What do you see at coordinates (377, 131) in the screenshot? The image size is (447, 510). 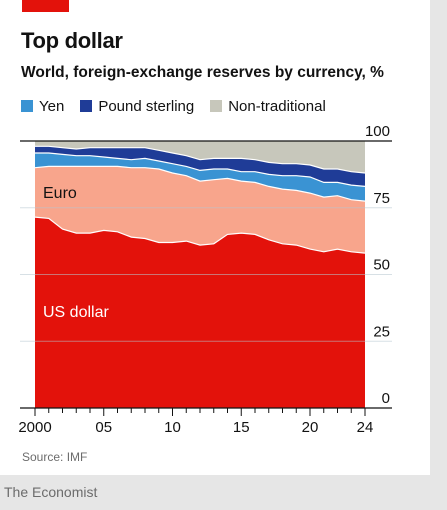 I see `y-tick-label-100: 100` at bounding box center [377, 131].